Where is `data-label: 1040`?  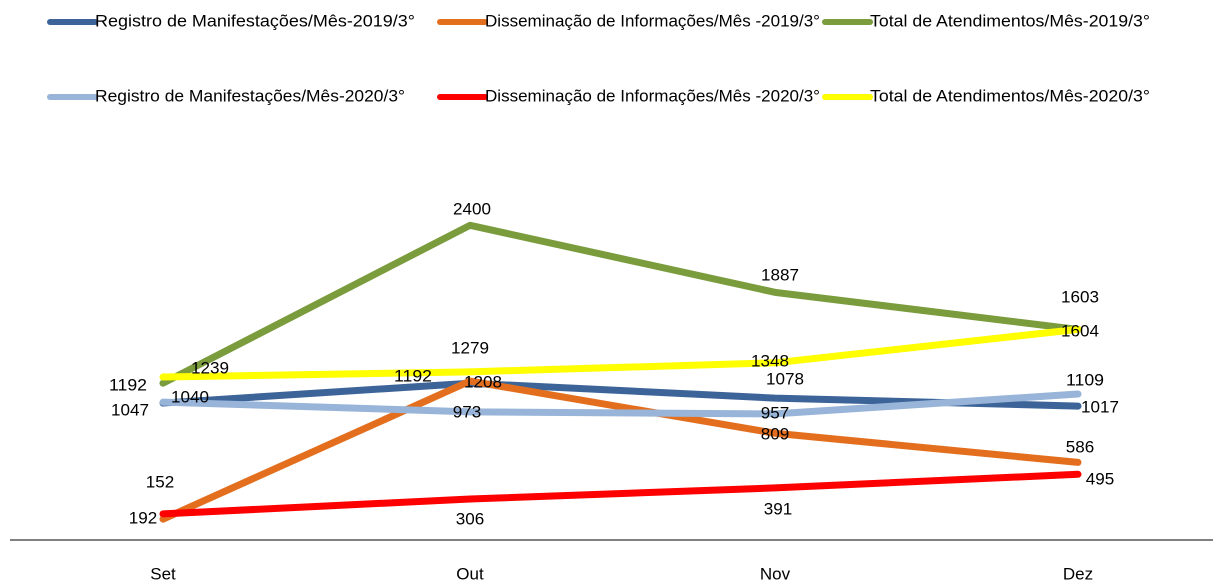
data-label: 1040 is located at coordinates (190, 396).